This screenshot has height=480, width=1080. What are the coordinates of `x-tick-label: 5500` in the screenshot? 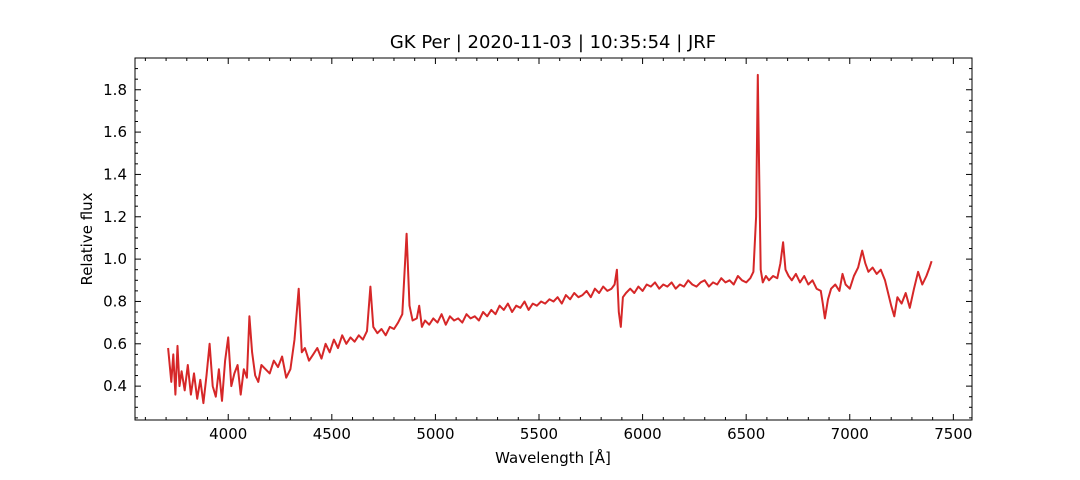 It's located at (539, 434).